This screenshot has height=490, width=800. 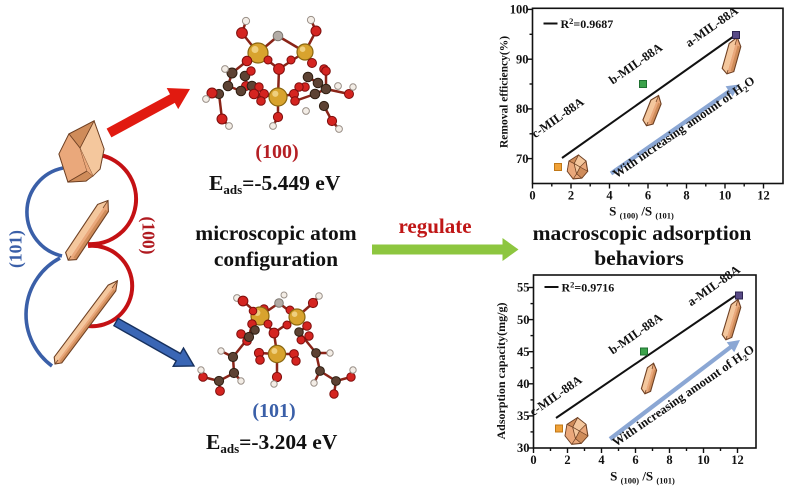 What do you see at coordinates (434, 226) in the screenshot?
I see `svg-text: regulate` at bounding box center [434, 226].